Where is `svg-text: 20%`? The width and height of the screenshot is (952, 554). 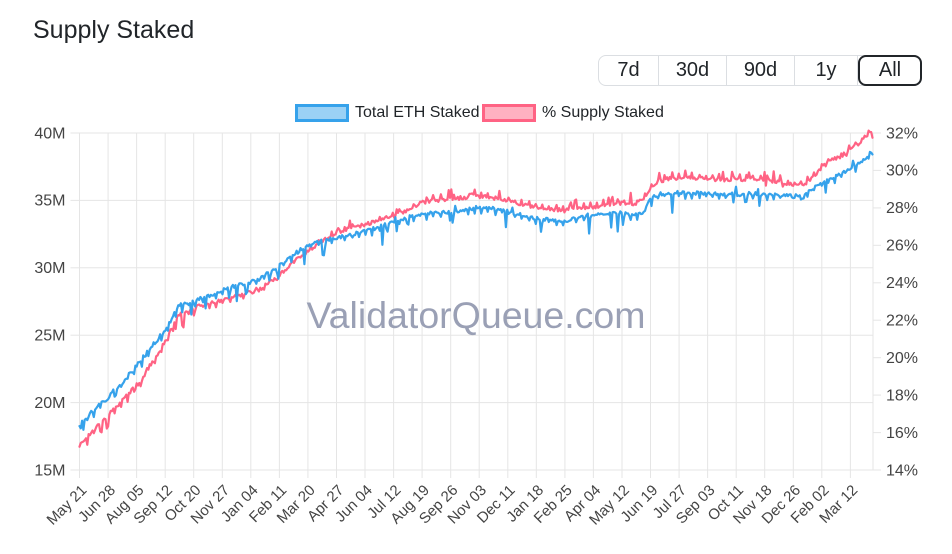 svg-text: 20% is located at coordinates (902, 358).